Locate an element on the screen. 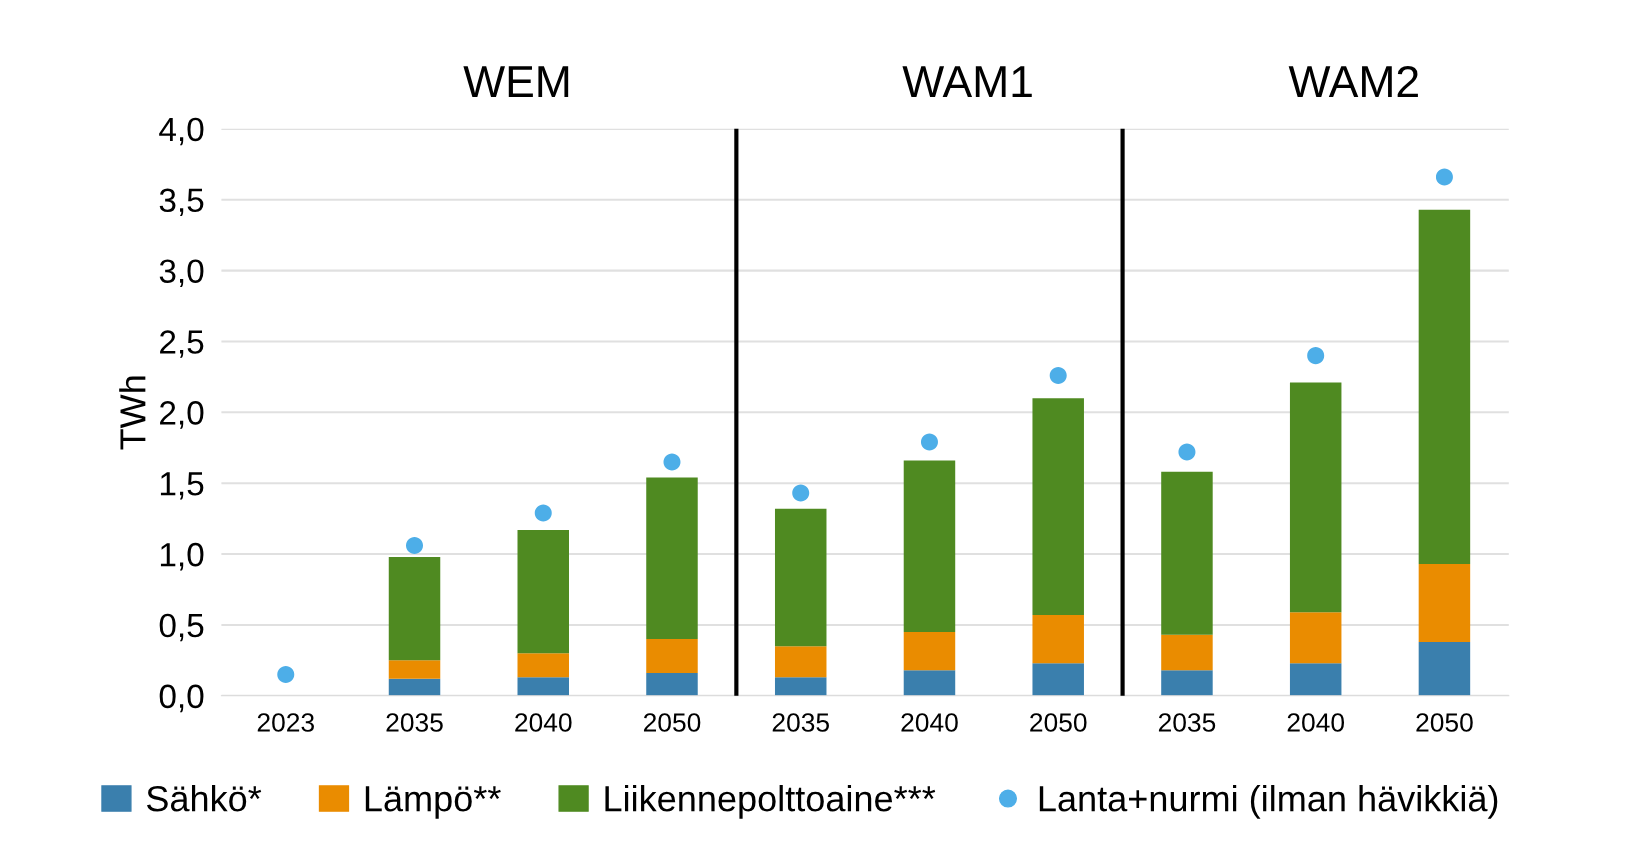  y-tick-label: 4,0 is located at coordinates (181, 131).